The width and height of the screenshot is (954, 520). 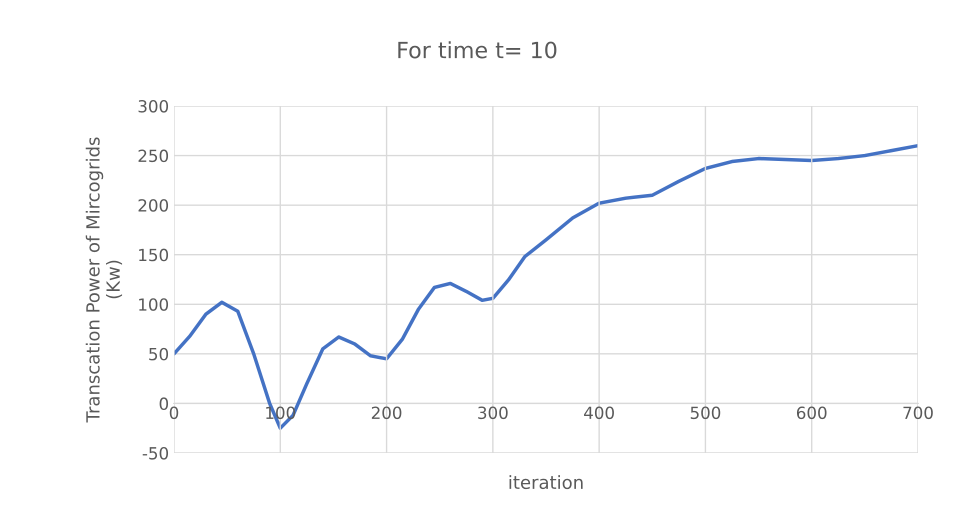 I want to click on y-tick-label: -50, so click(x=155, y=453).